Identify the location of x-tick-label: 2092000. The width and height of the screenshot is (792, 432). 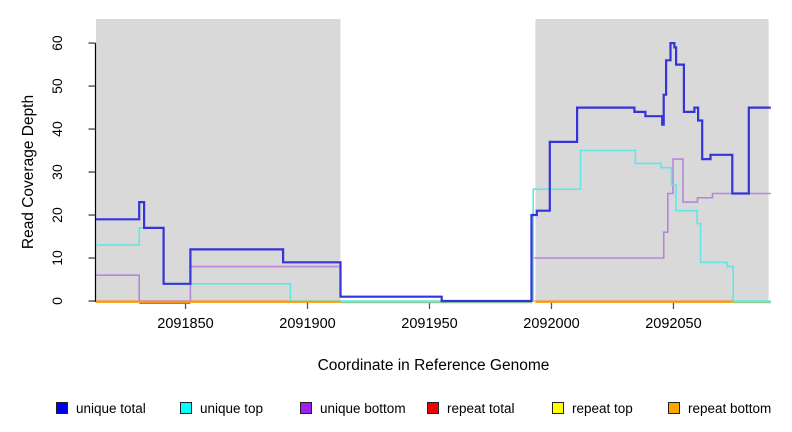
(551, 324).